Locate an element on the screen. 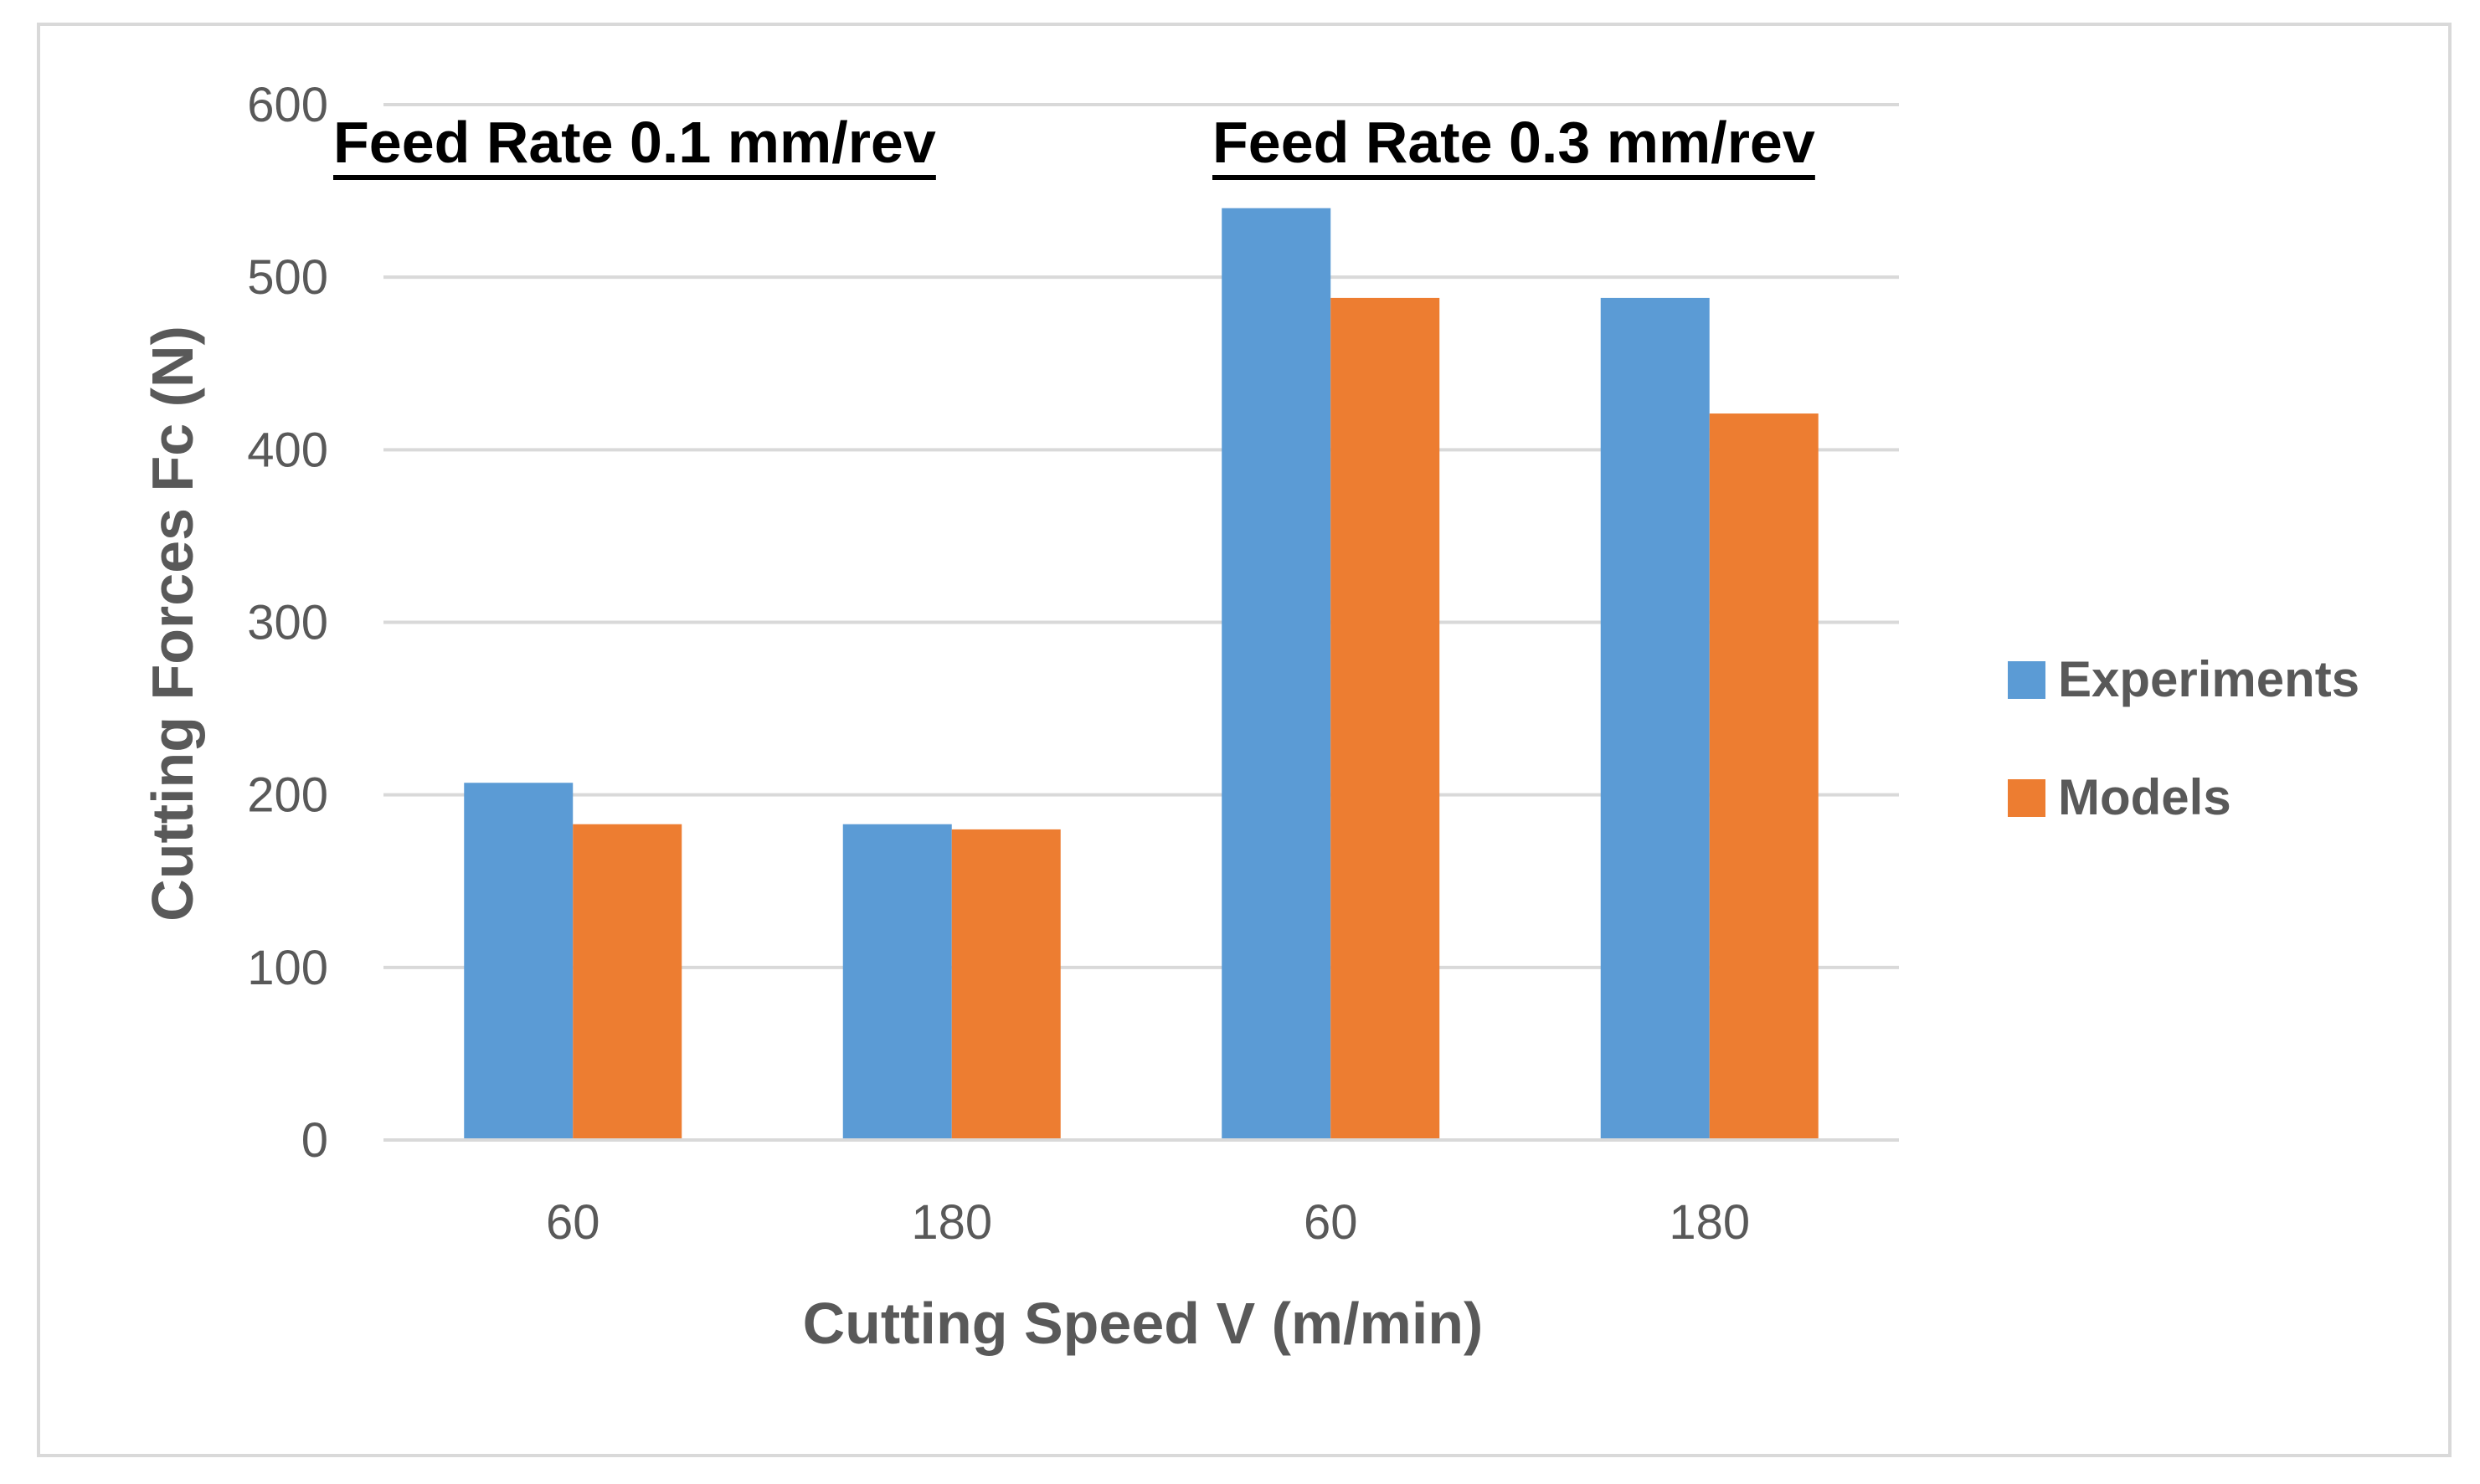 This screenshot has width=2480, height=1484. y-tick-label: 500 is located at coordinates (287, 277).